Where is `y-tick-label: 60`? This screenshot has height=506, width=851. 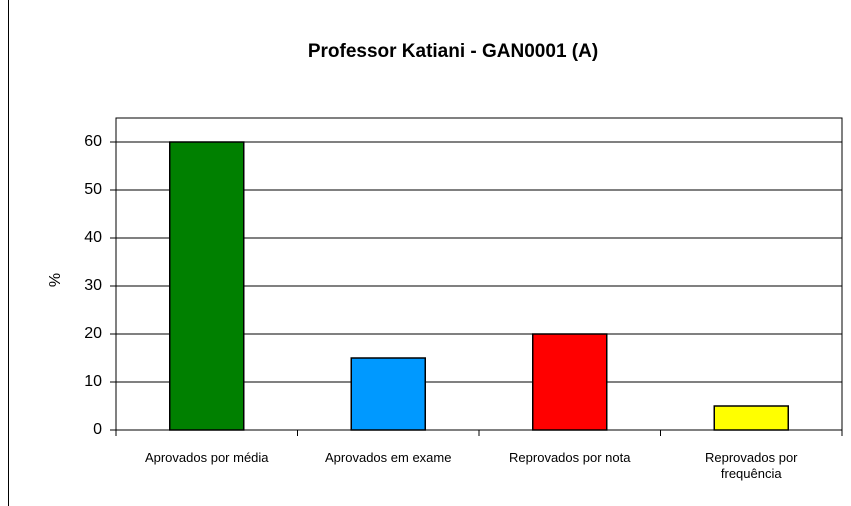
y-tick-label: 60 is located at coordinates (93, 141).